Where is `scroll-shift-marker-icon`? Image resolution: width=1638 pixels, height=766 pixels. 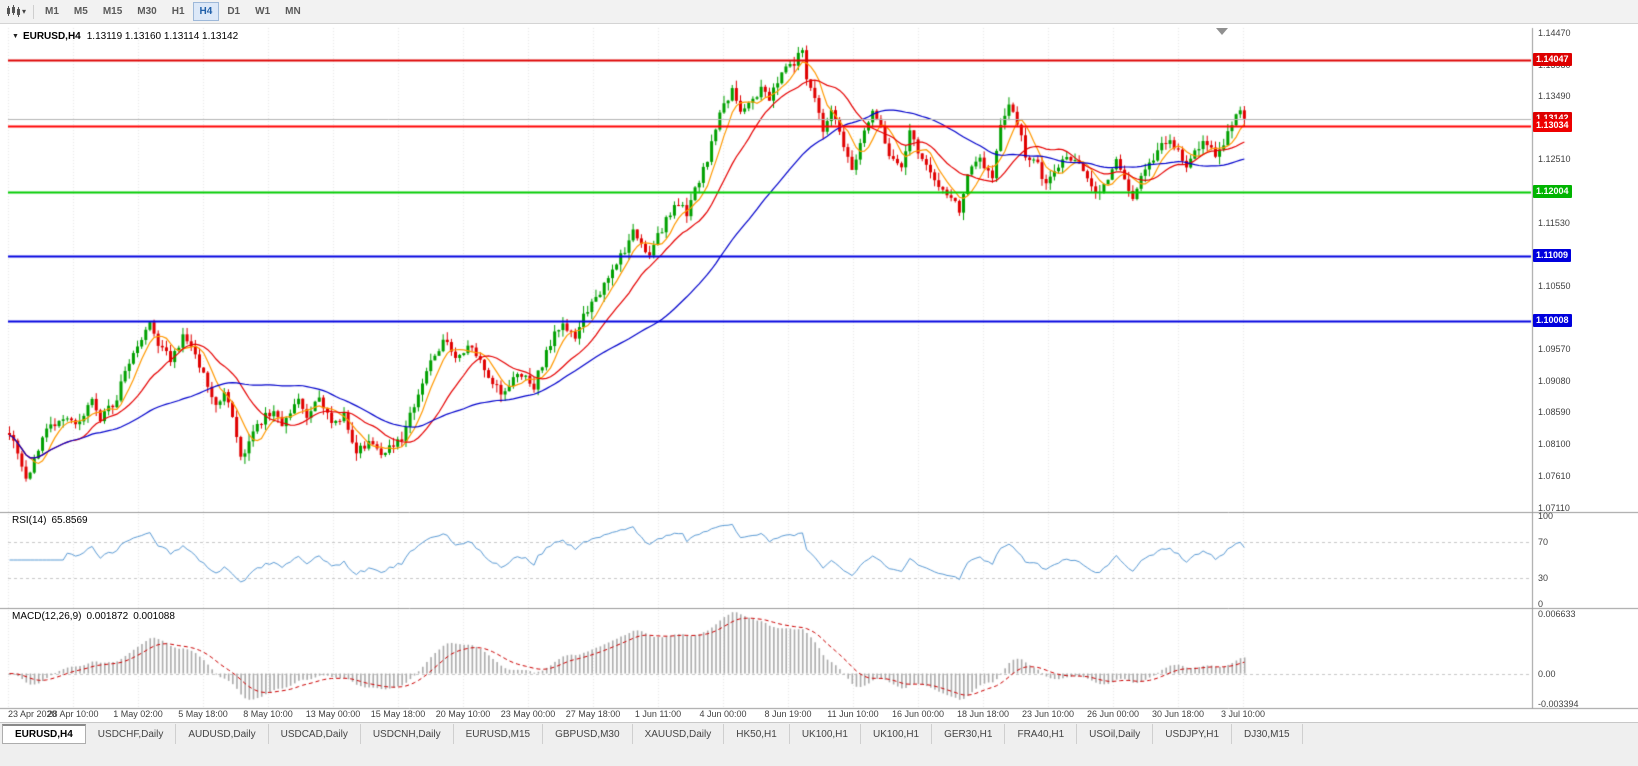 scroll-shift-marker-icon is located at coordinates (1222, 31).